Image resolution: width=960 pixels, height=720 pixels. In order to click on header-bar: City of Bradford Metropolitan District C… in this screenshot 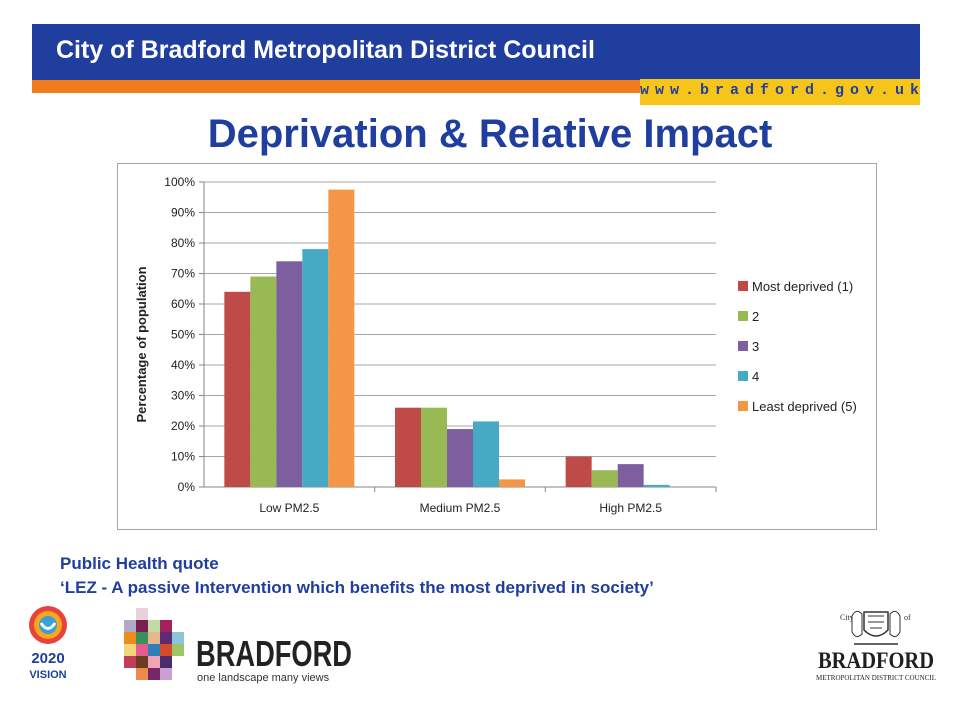, I will do `click(476, 52)`.